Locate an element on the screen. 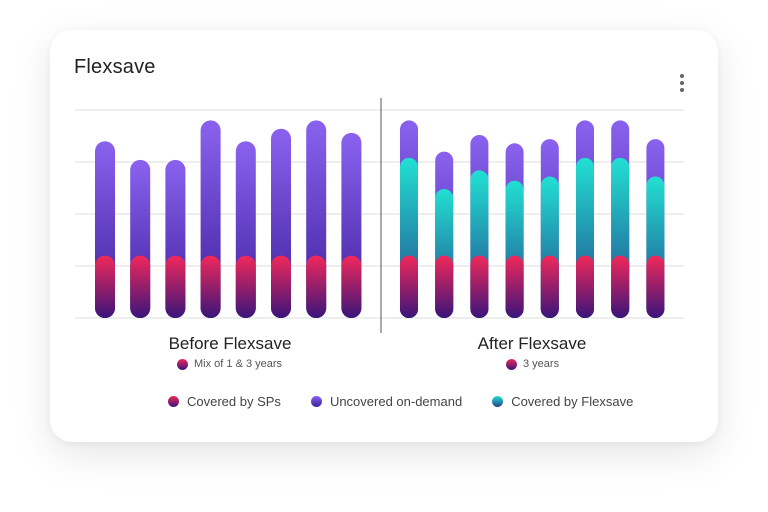  legend-item-covered-flexsave: Covered by Flexsave is located at coordinates (562, 401).